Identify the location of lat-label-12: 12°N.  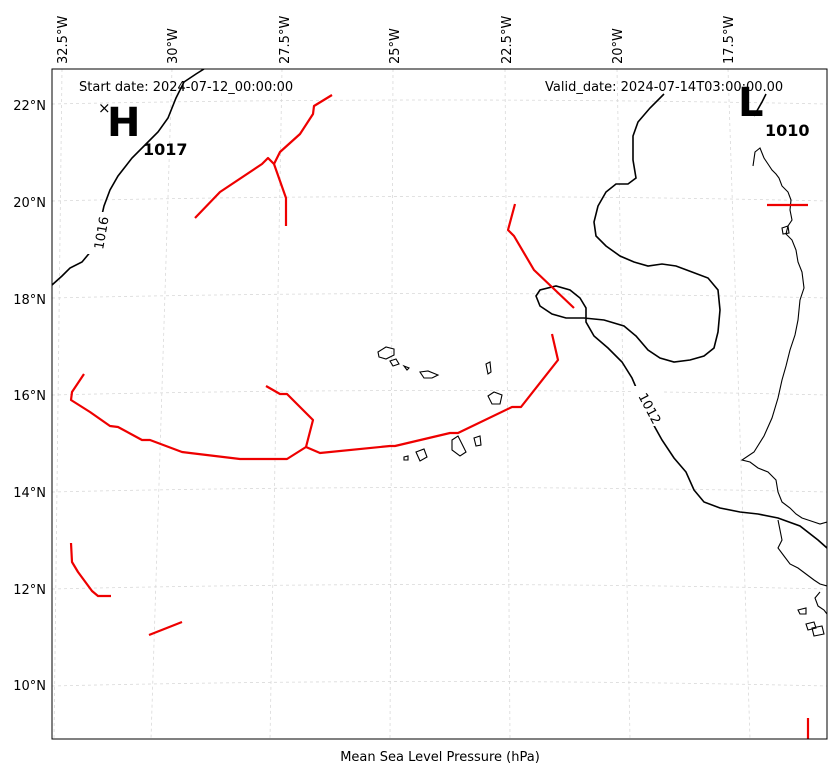
(29, 590).